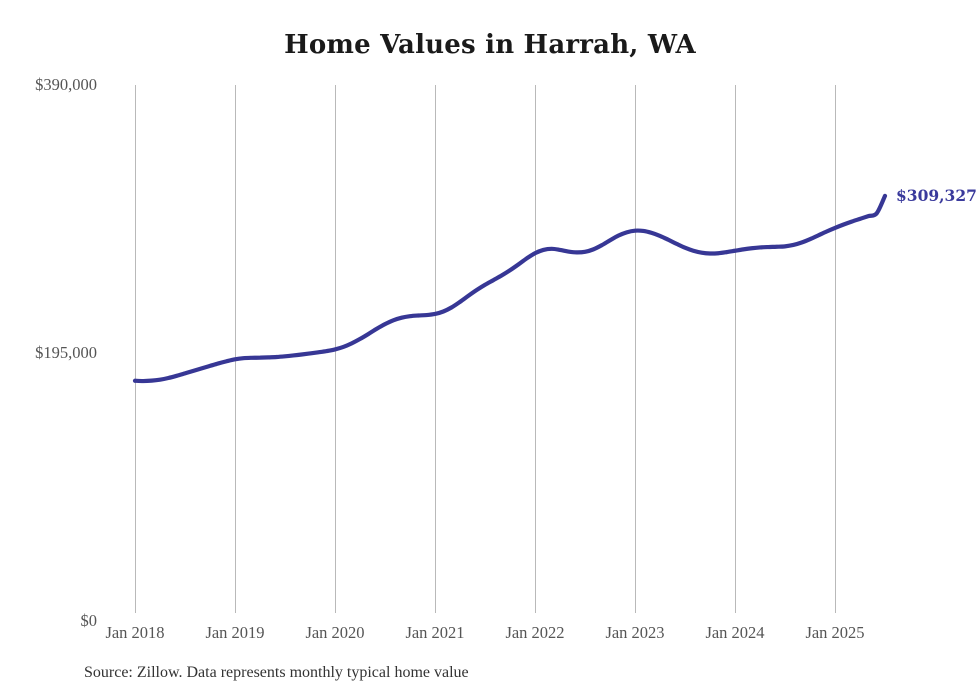 The image size is (980, 699). What do you see at coordinates (435, 632) in the screenshot?
I see `x-tick-label-3: Jan 2021` at bounding box center [435, 632].